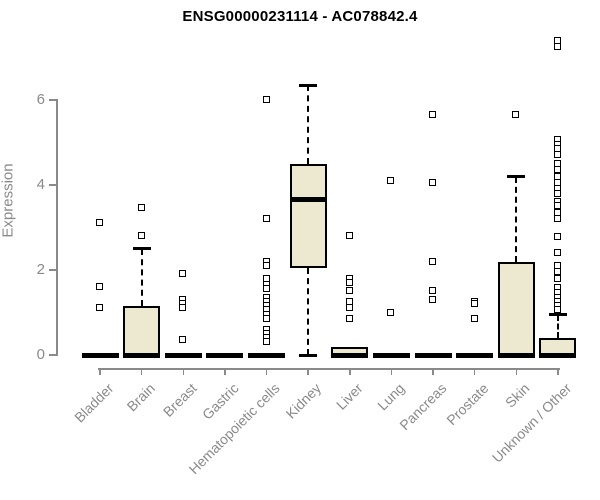  I want to click on x-category-label: Breast, so click(179, 400).